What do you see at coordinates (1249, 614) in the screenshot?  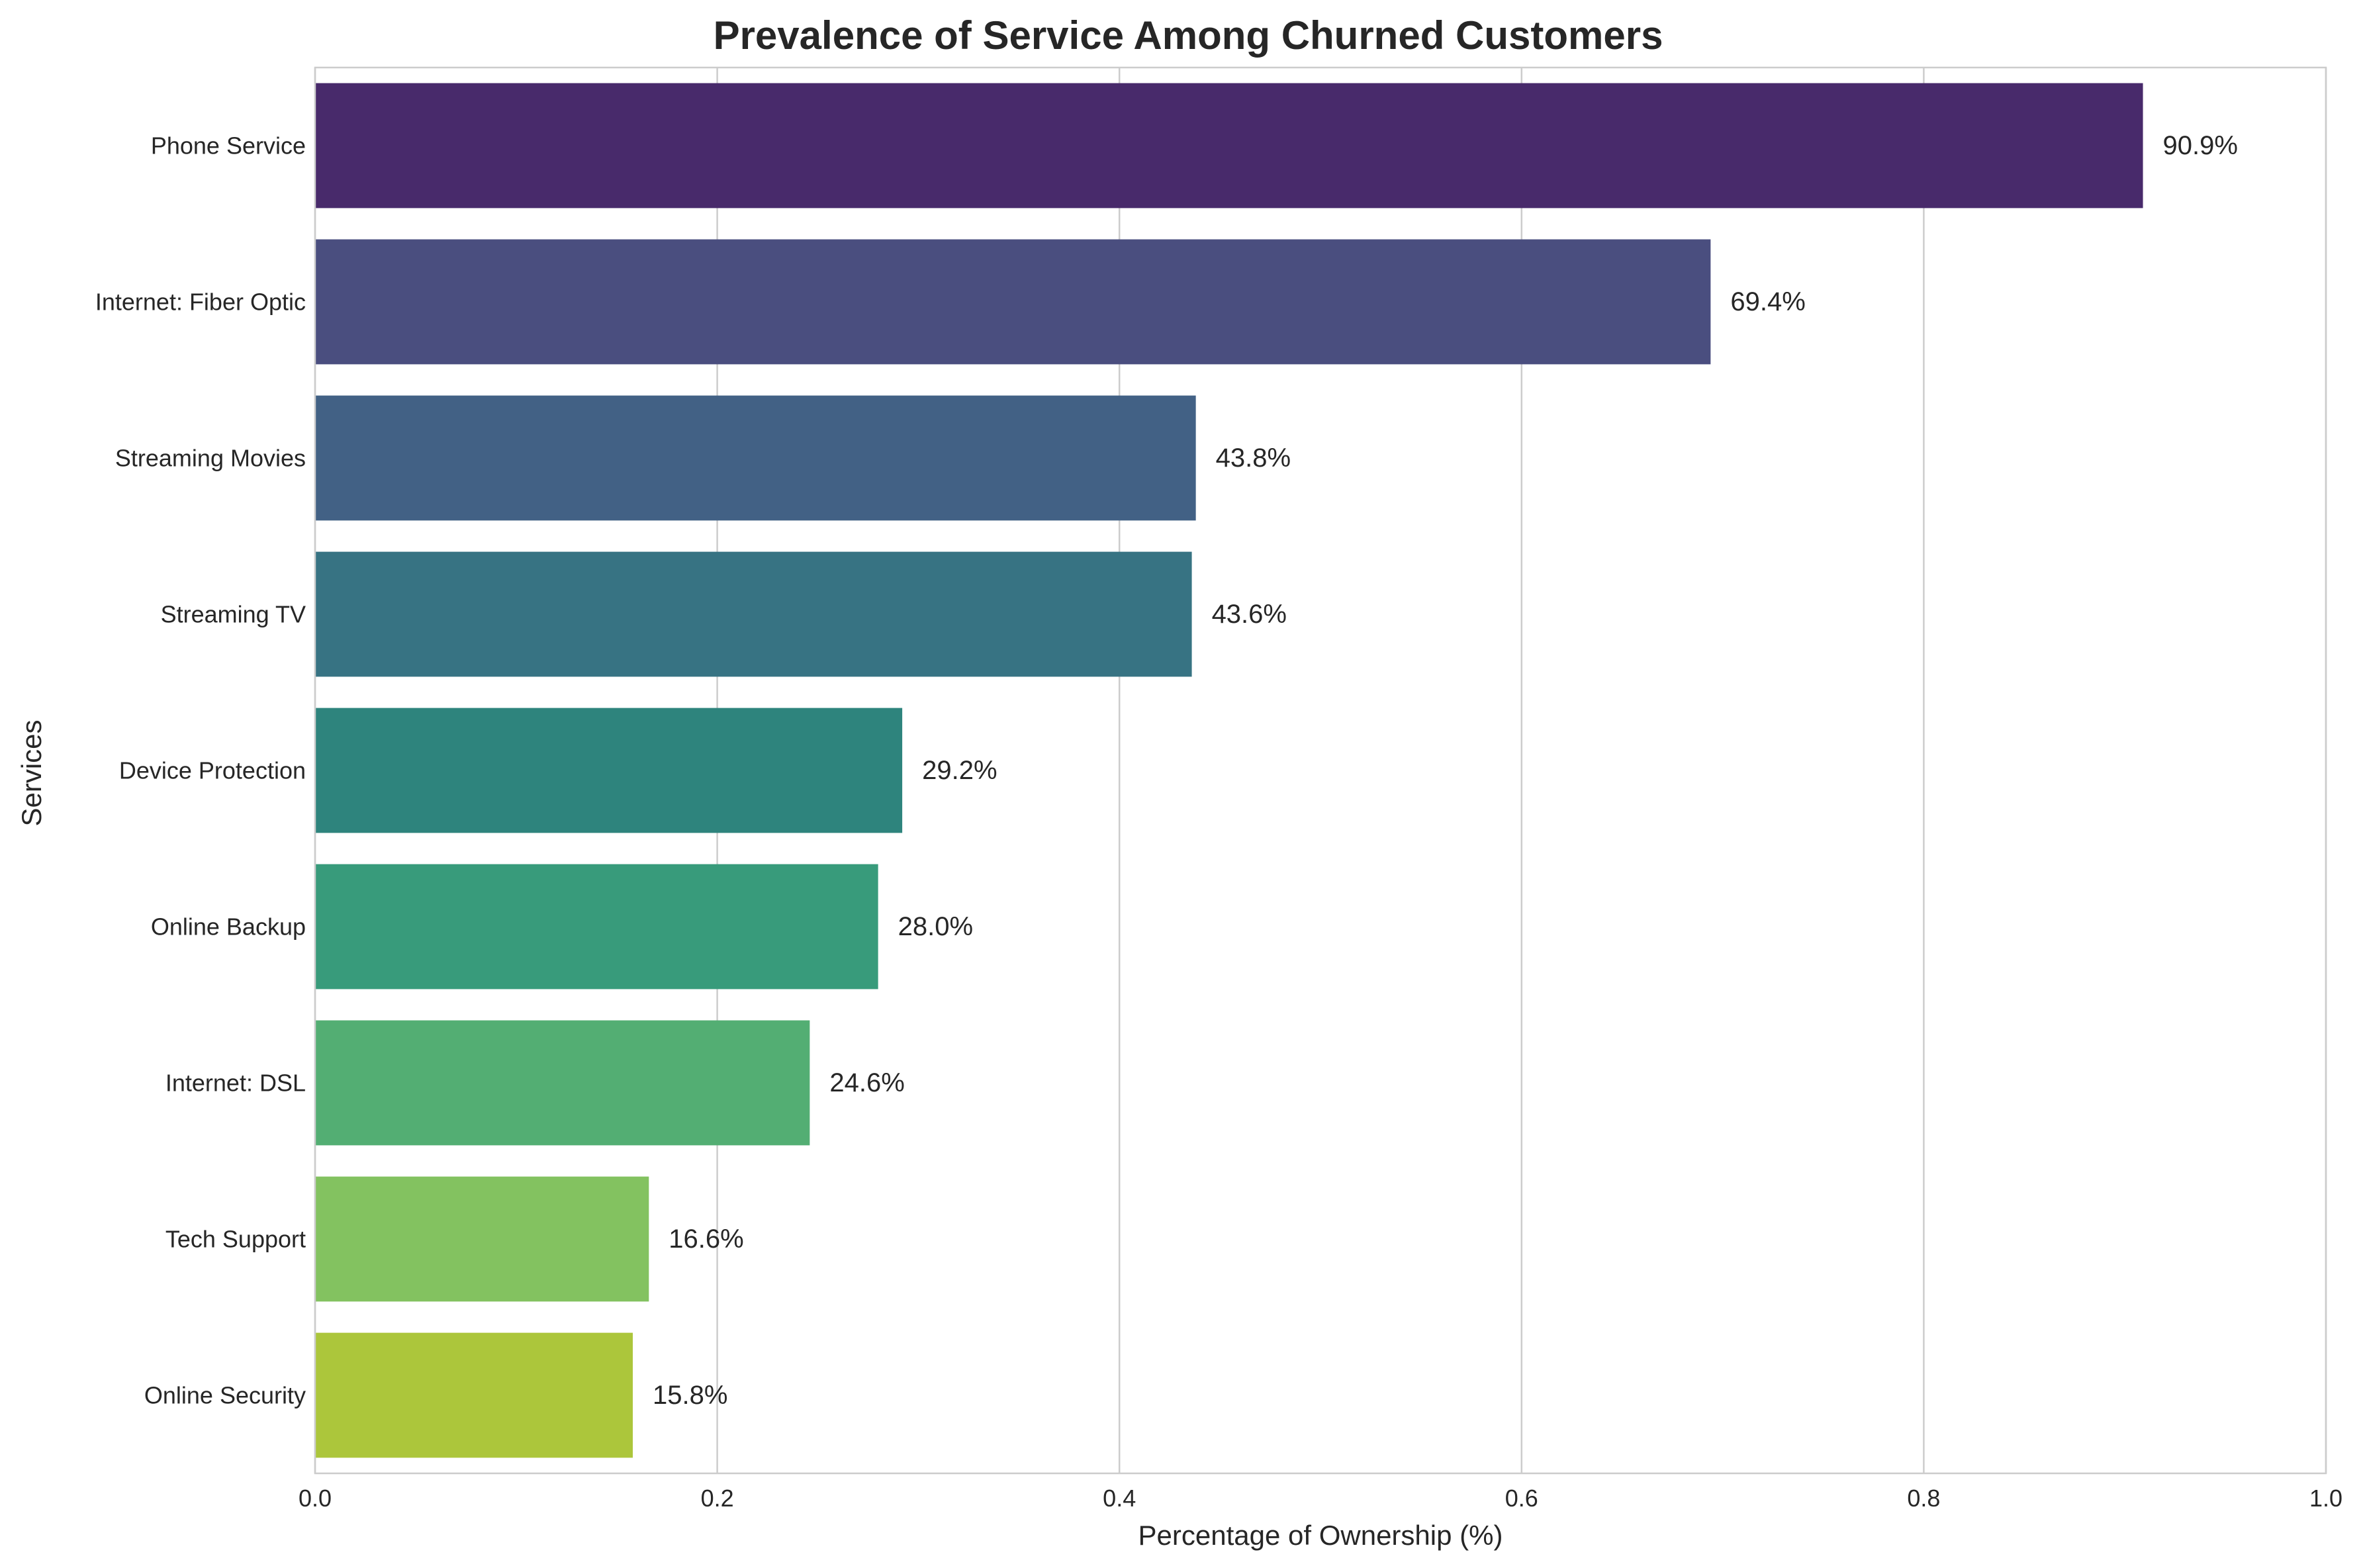 I see `data-label-3: 43.6%` at bounding box center [1249, 614].